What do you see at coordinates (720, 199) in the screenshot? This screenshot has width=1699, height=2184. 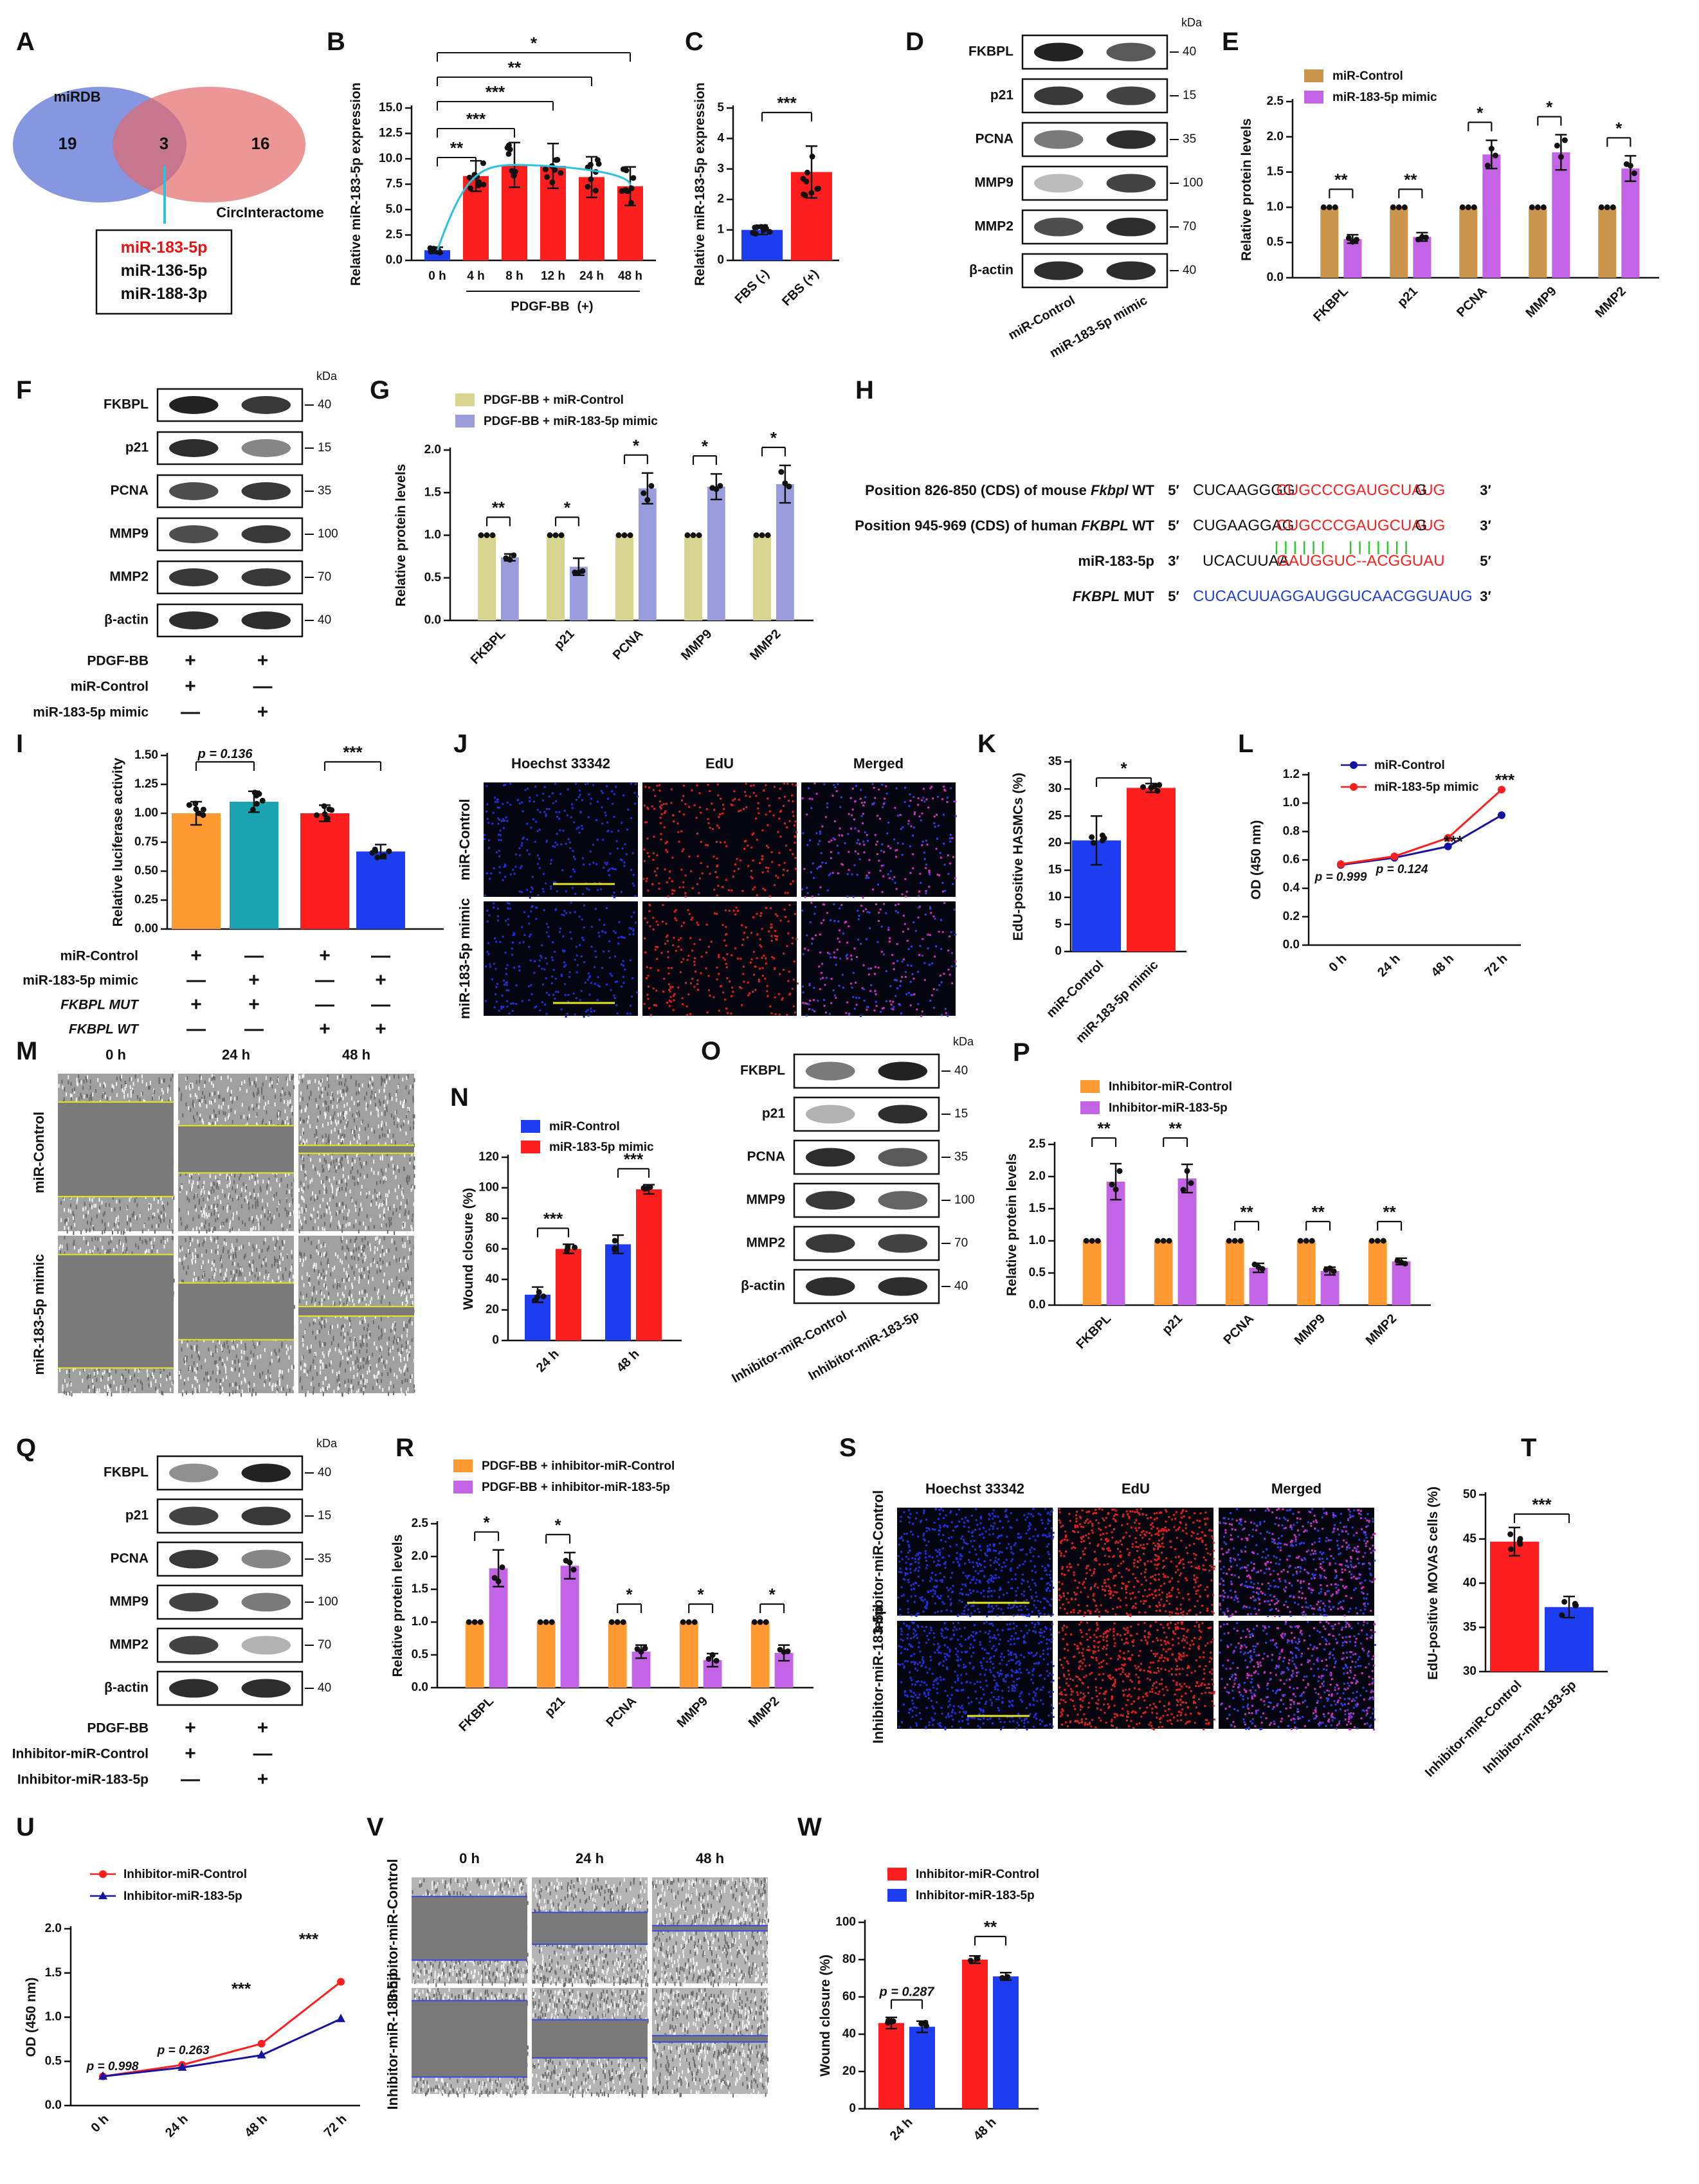 I see `y-tick-label: 2` at bounding box center [720, 199].